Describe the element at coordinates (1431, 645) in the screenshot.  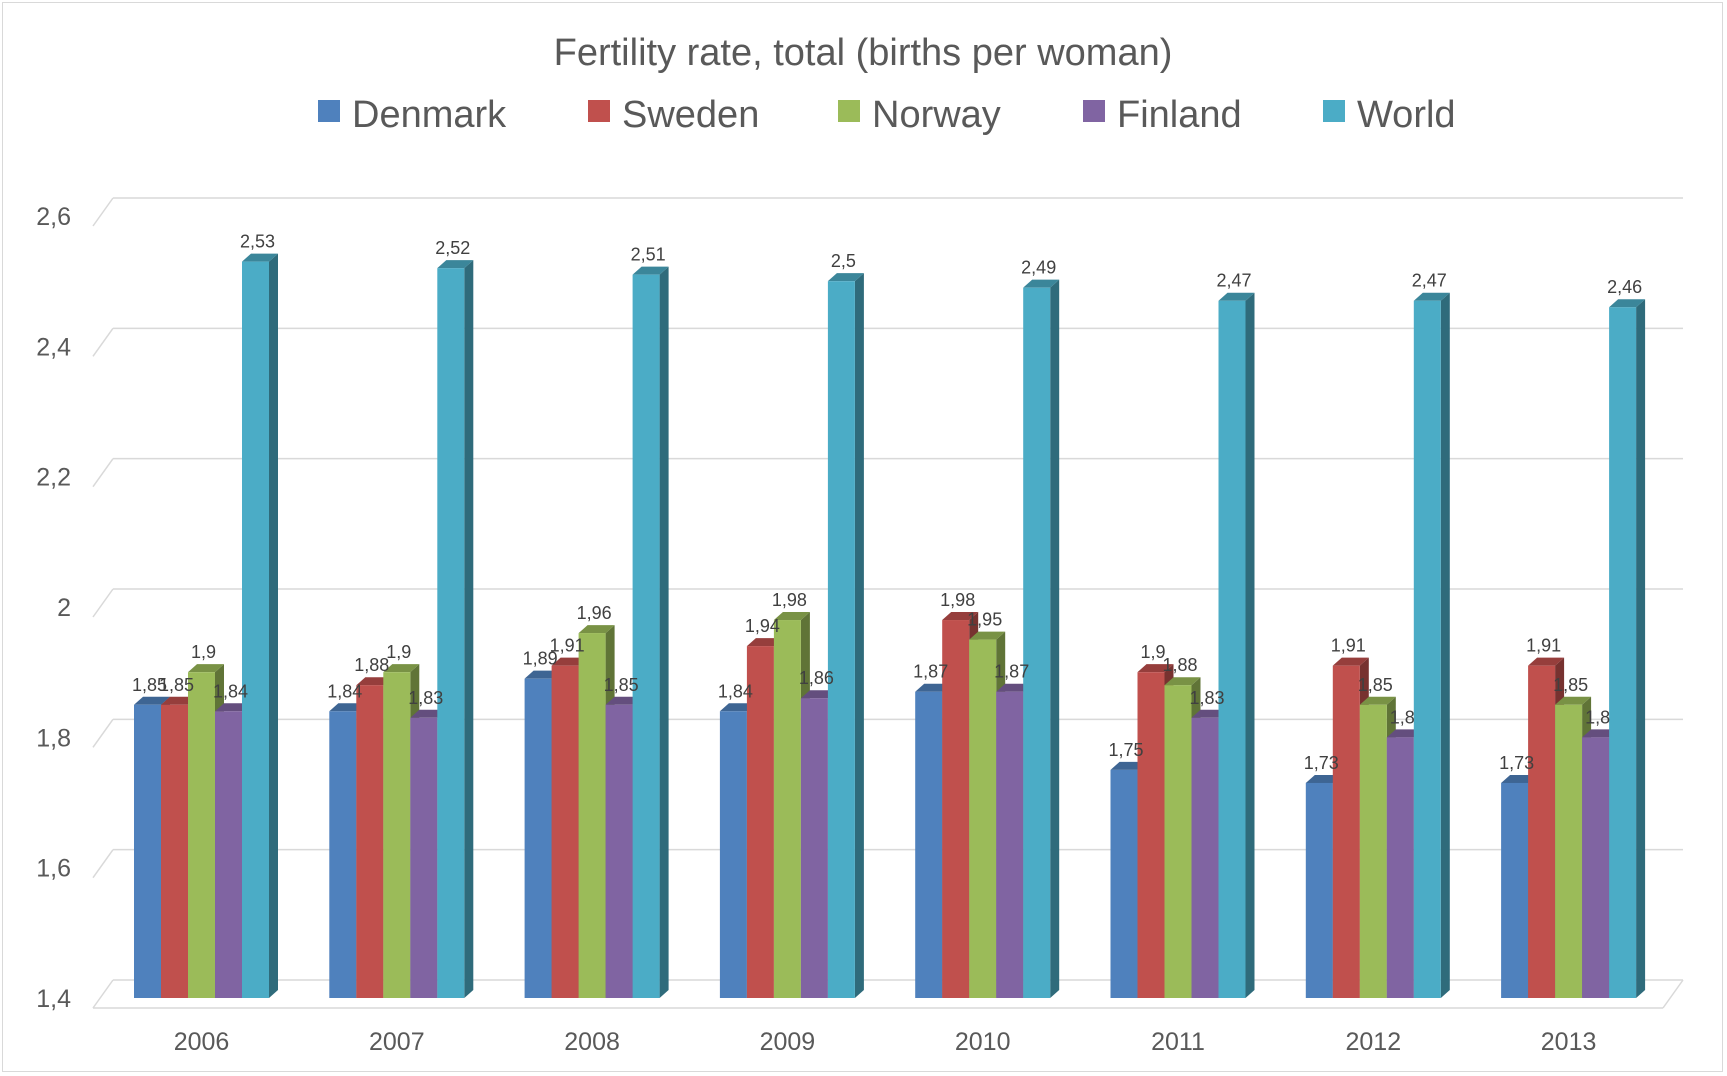
I see `bar-world-2012` at that location.